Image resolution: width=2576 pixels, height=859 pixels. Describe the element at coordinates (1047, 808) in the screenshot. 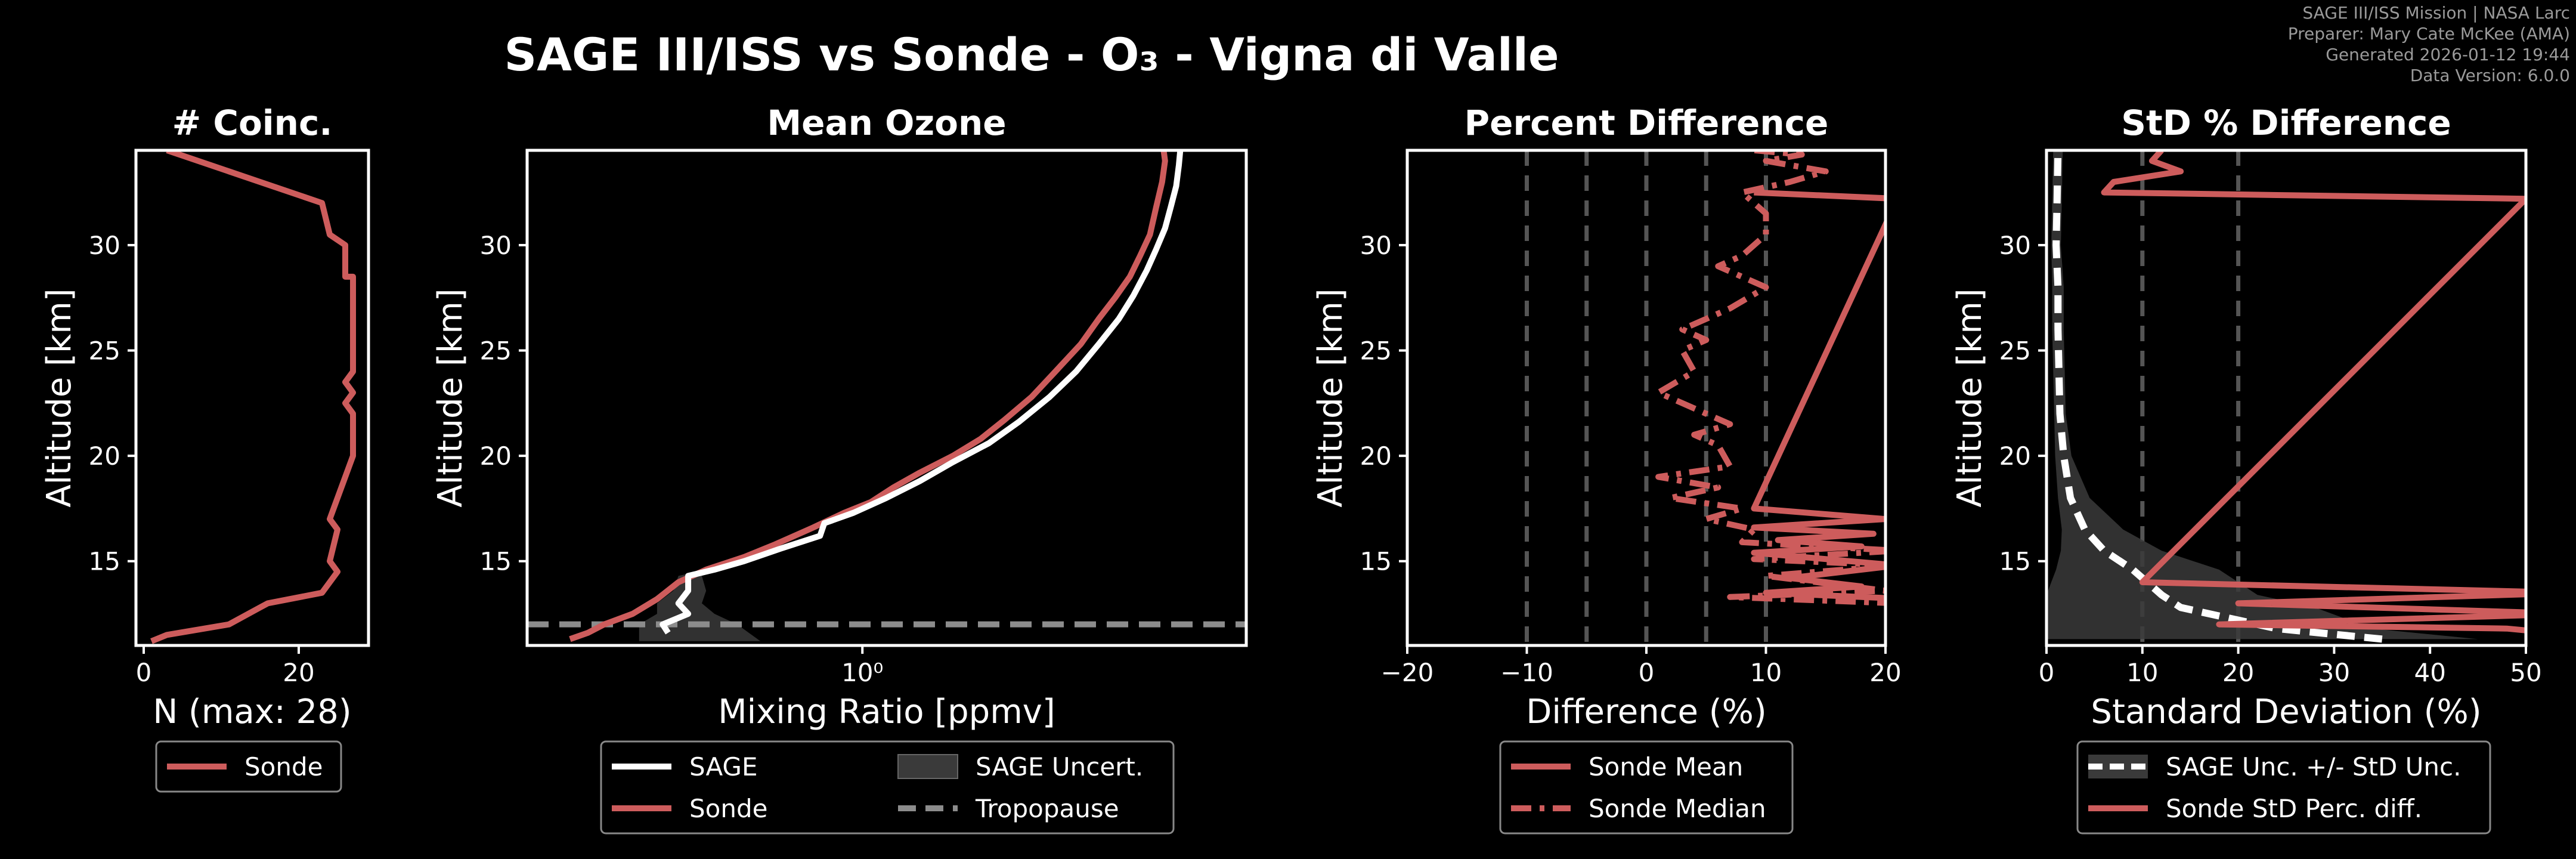

I see `legend-label: Tropopause` at that location.